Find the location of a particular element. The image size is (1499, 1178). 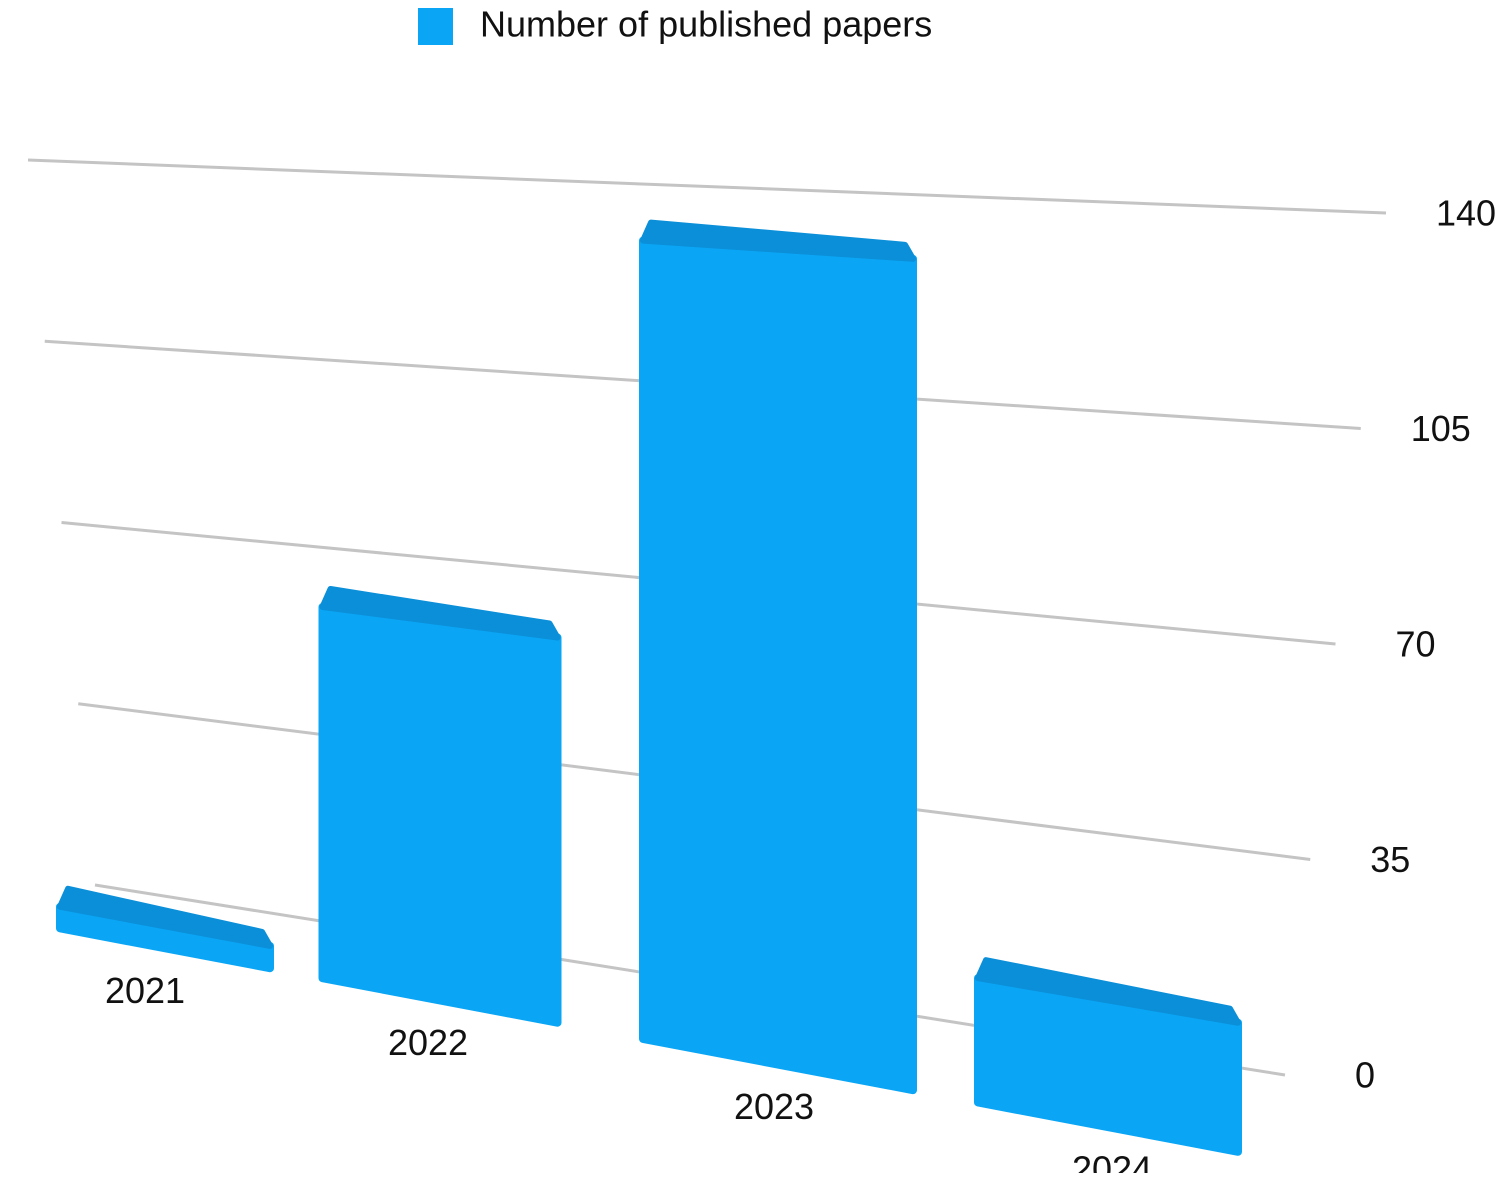

legend-label: Number of published papers is located at coordinates (706, 24).